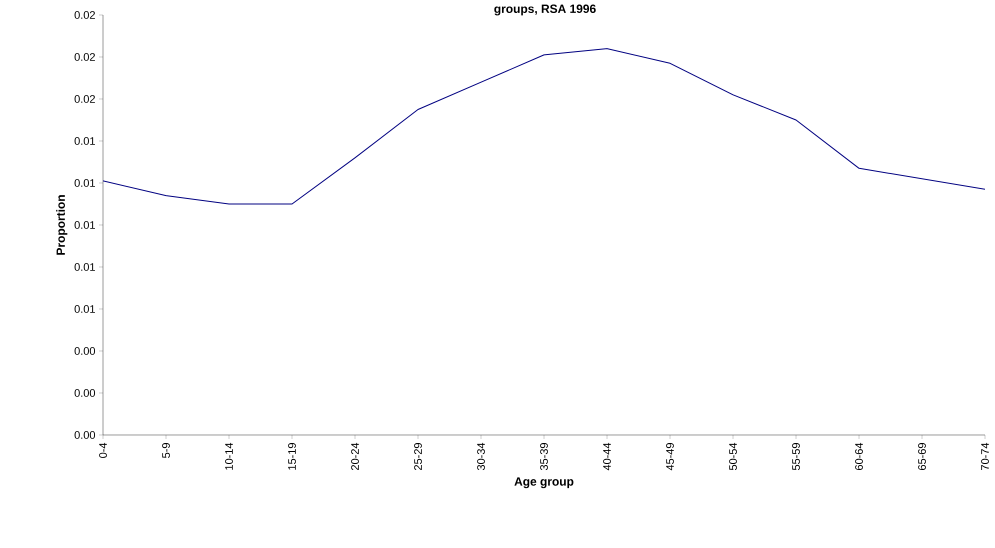 This screenshot has height=548, width=995. What do you see at coordinates (922, 456) in the screenshot?
I see `x-tick-label: 65-69` at bounding box center [922, 456].